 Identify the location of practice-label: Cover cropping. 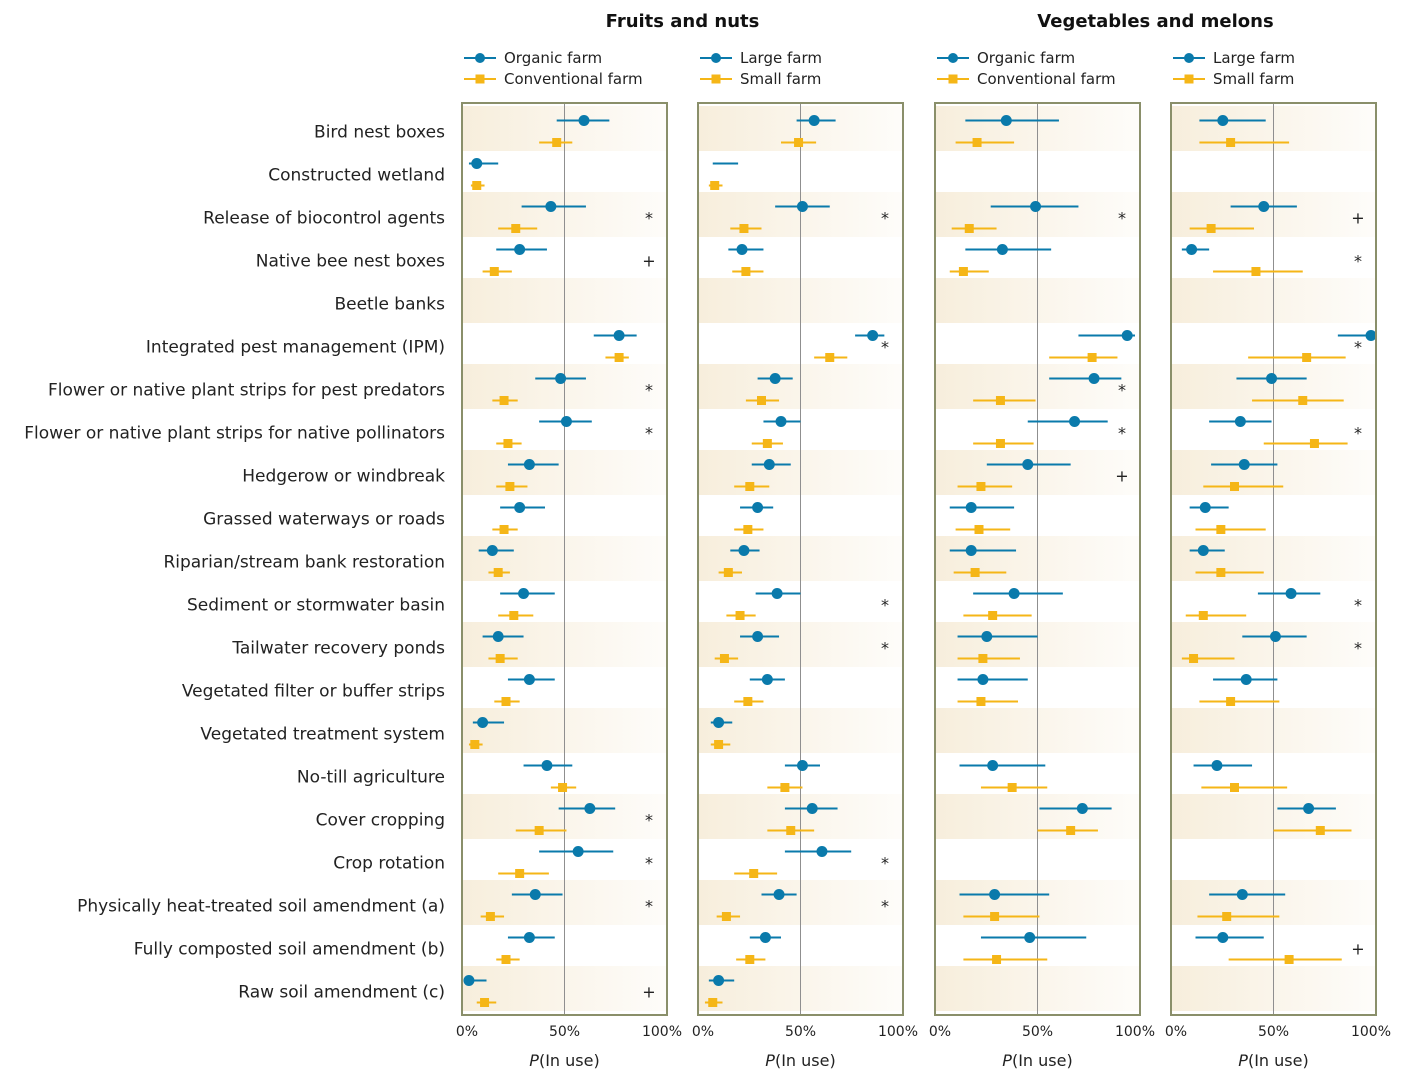
(380, 821).